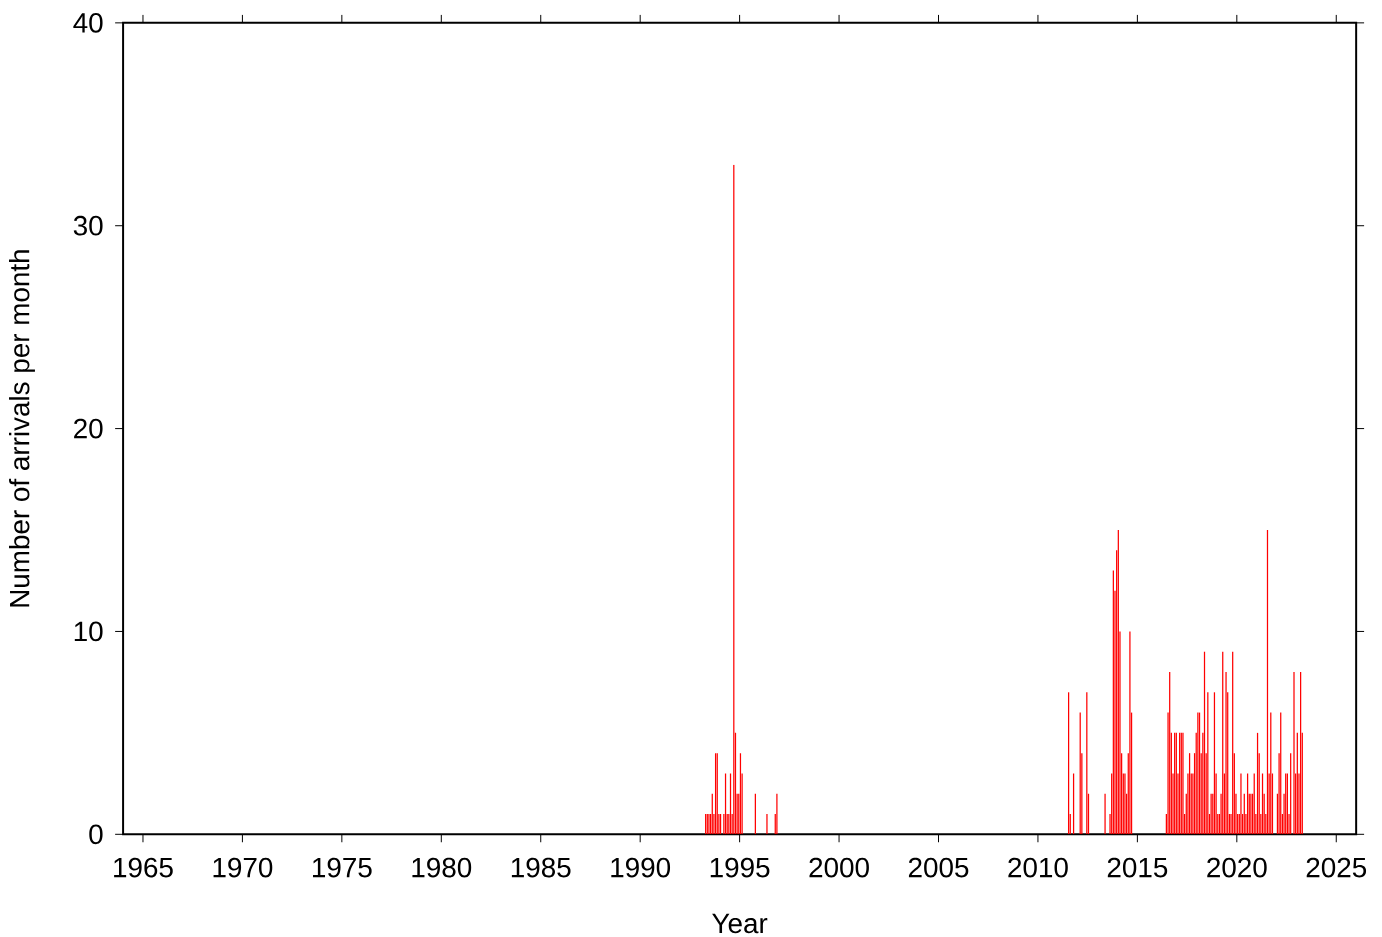 This screenshot has height=937, width=1382. What do you see at coordinates (88, 226) in the screenshot?
I see `y-tick-label: 30` at bounding box center [88, 226].